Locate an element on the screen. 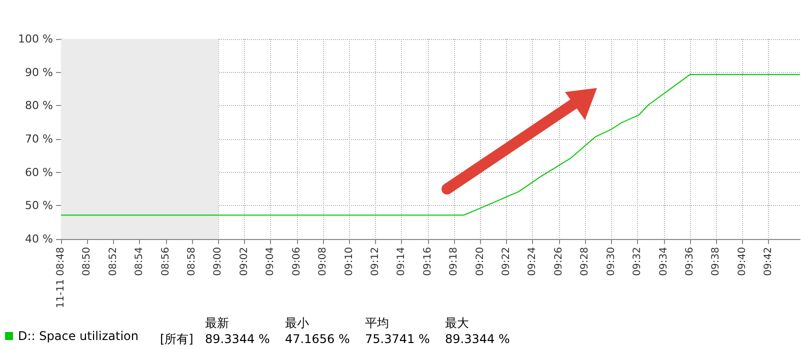  y-tick-label: 90 % is located at coordinates (39, 72).